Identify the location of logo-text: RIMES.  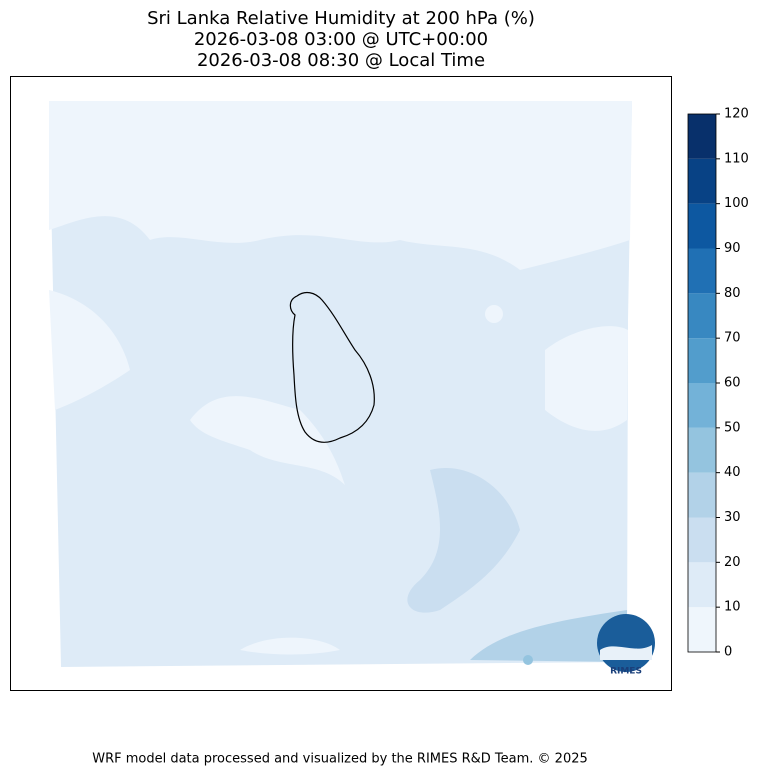
(626, 672).